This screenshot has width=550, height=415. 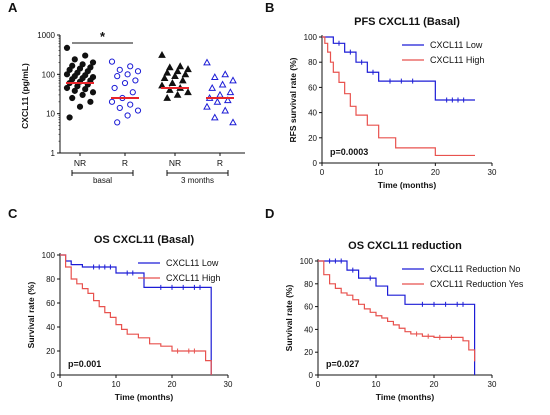 I want to click on panel-d-legend-label: CXCL11 Reduction Yes, so click(x=477, y=284).